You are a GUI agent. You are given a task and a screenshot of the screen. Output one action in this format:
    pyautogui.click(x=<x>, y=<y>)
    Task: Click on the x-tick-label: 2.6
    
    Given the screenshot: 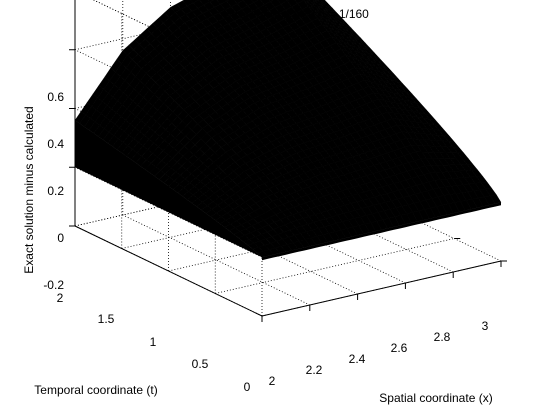 What is the action you would take?
    pyautogui.click(x=399, y=348)
    